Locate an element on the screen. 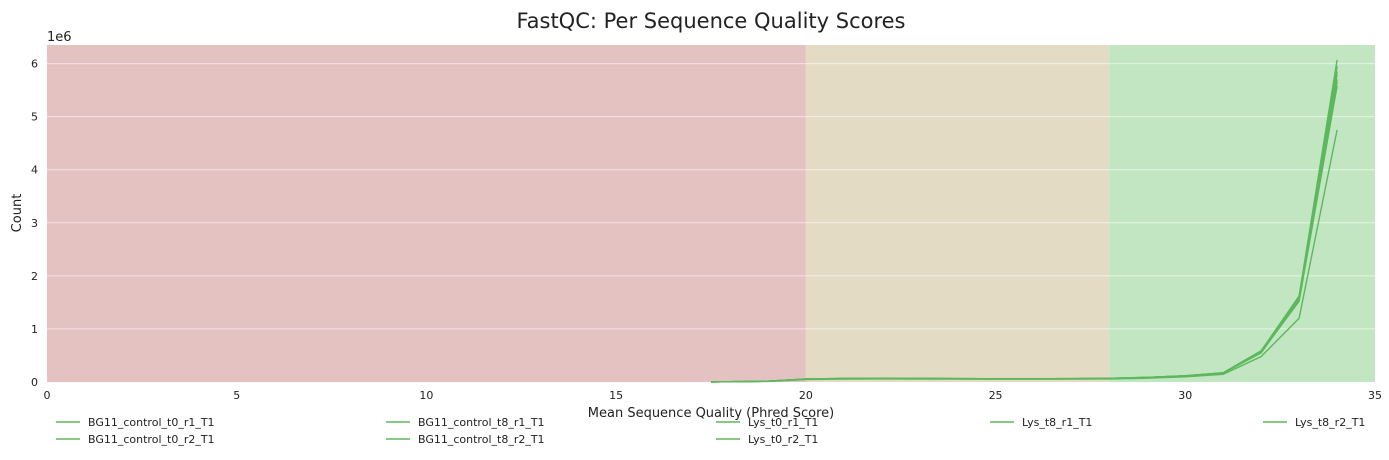  chart-title: FastQC: Per Sequence Quality Scores is located at coordinates (710, 21).